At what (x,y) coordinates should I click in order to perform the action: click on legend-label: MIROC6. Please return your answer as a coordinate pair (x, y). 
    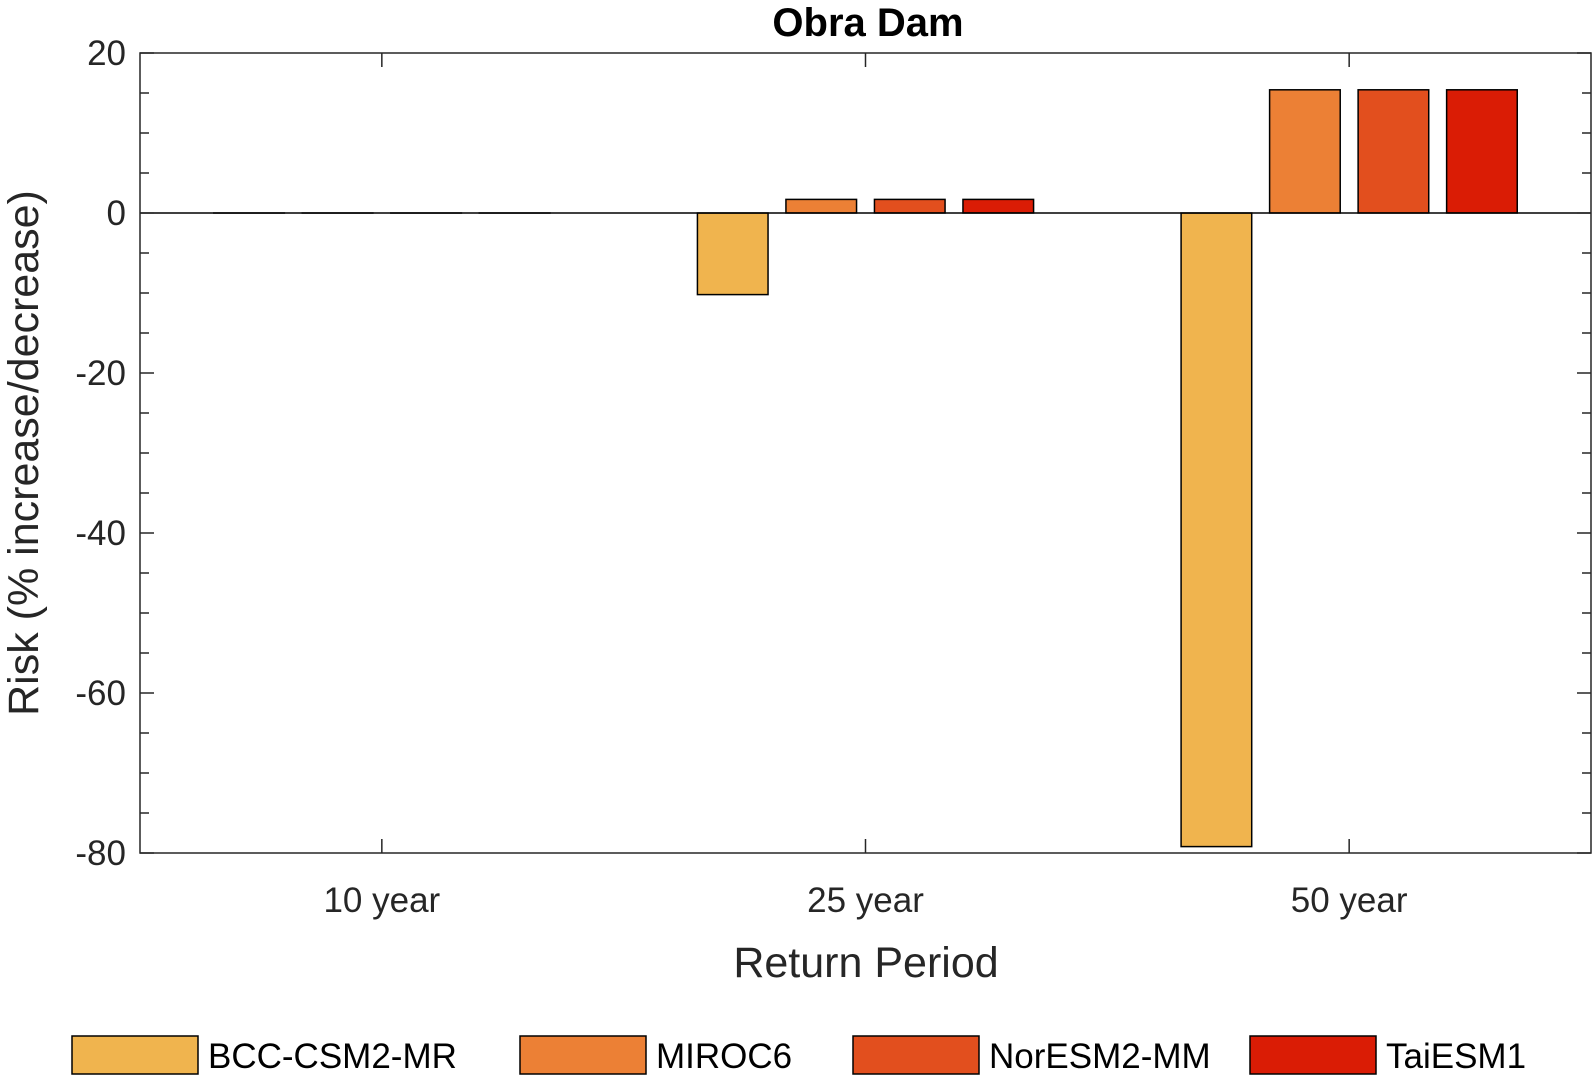
    Looking at the image, I should click on (724, 1056).